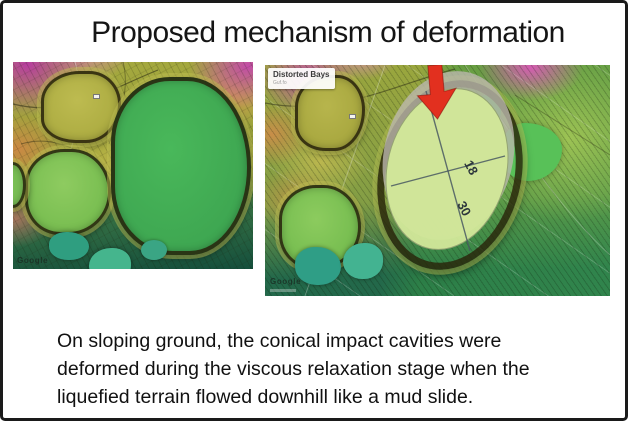 The width and height of the screenshot is (628, 421). Describe the element at coordinates (328, 32) in the screenshot. I see `slide-title: Proposed mechanism of deformation` at that location.